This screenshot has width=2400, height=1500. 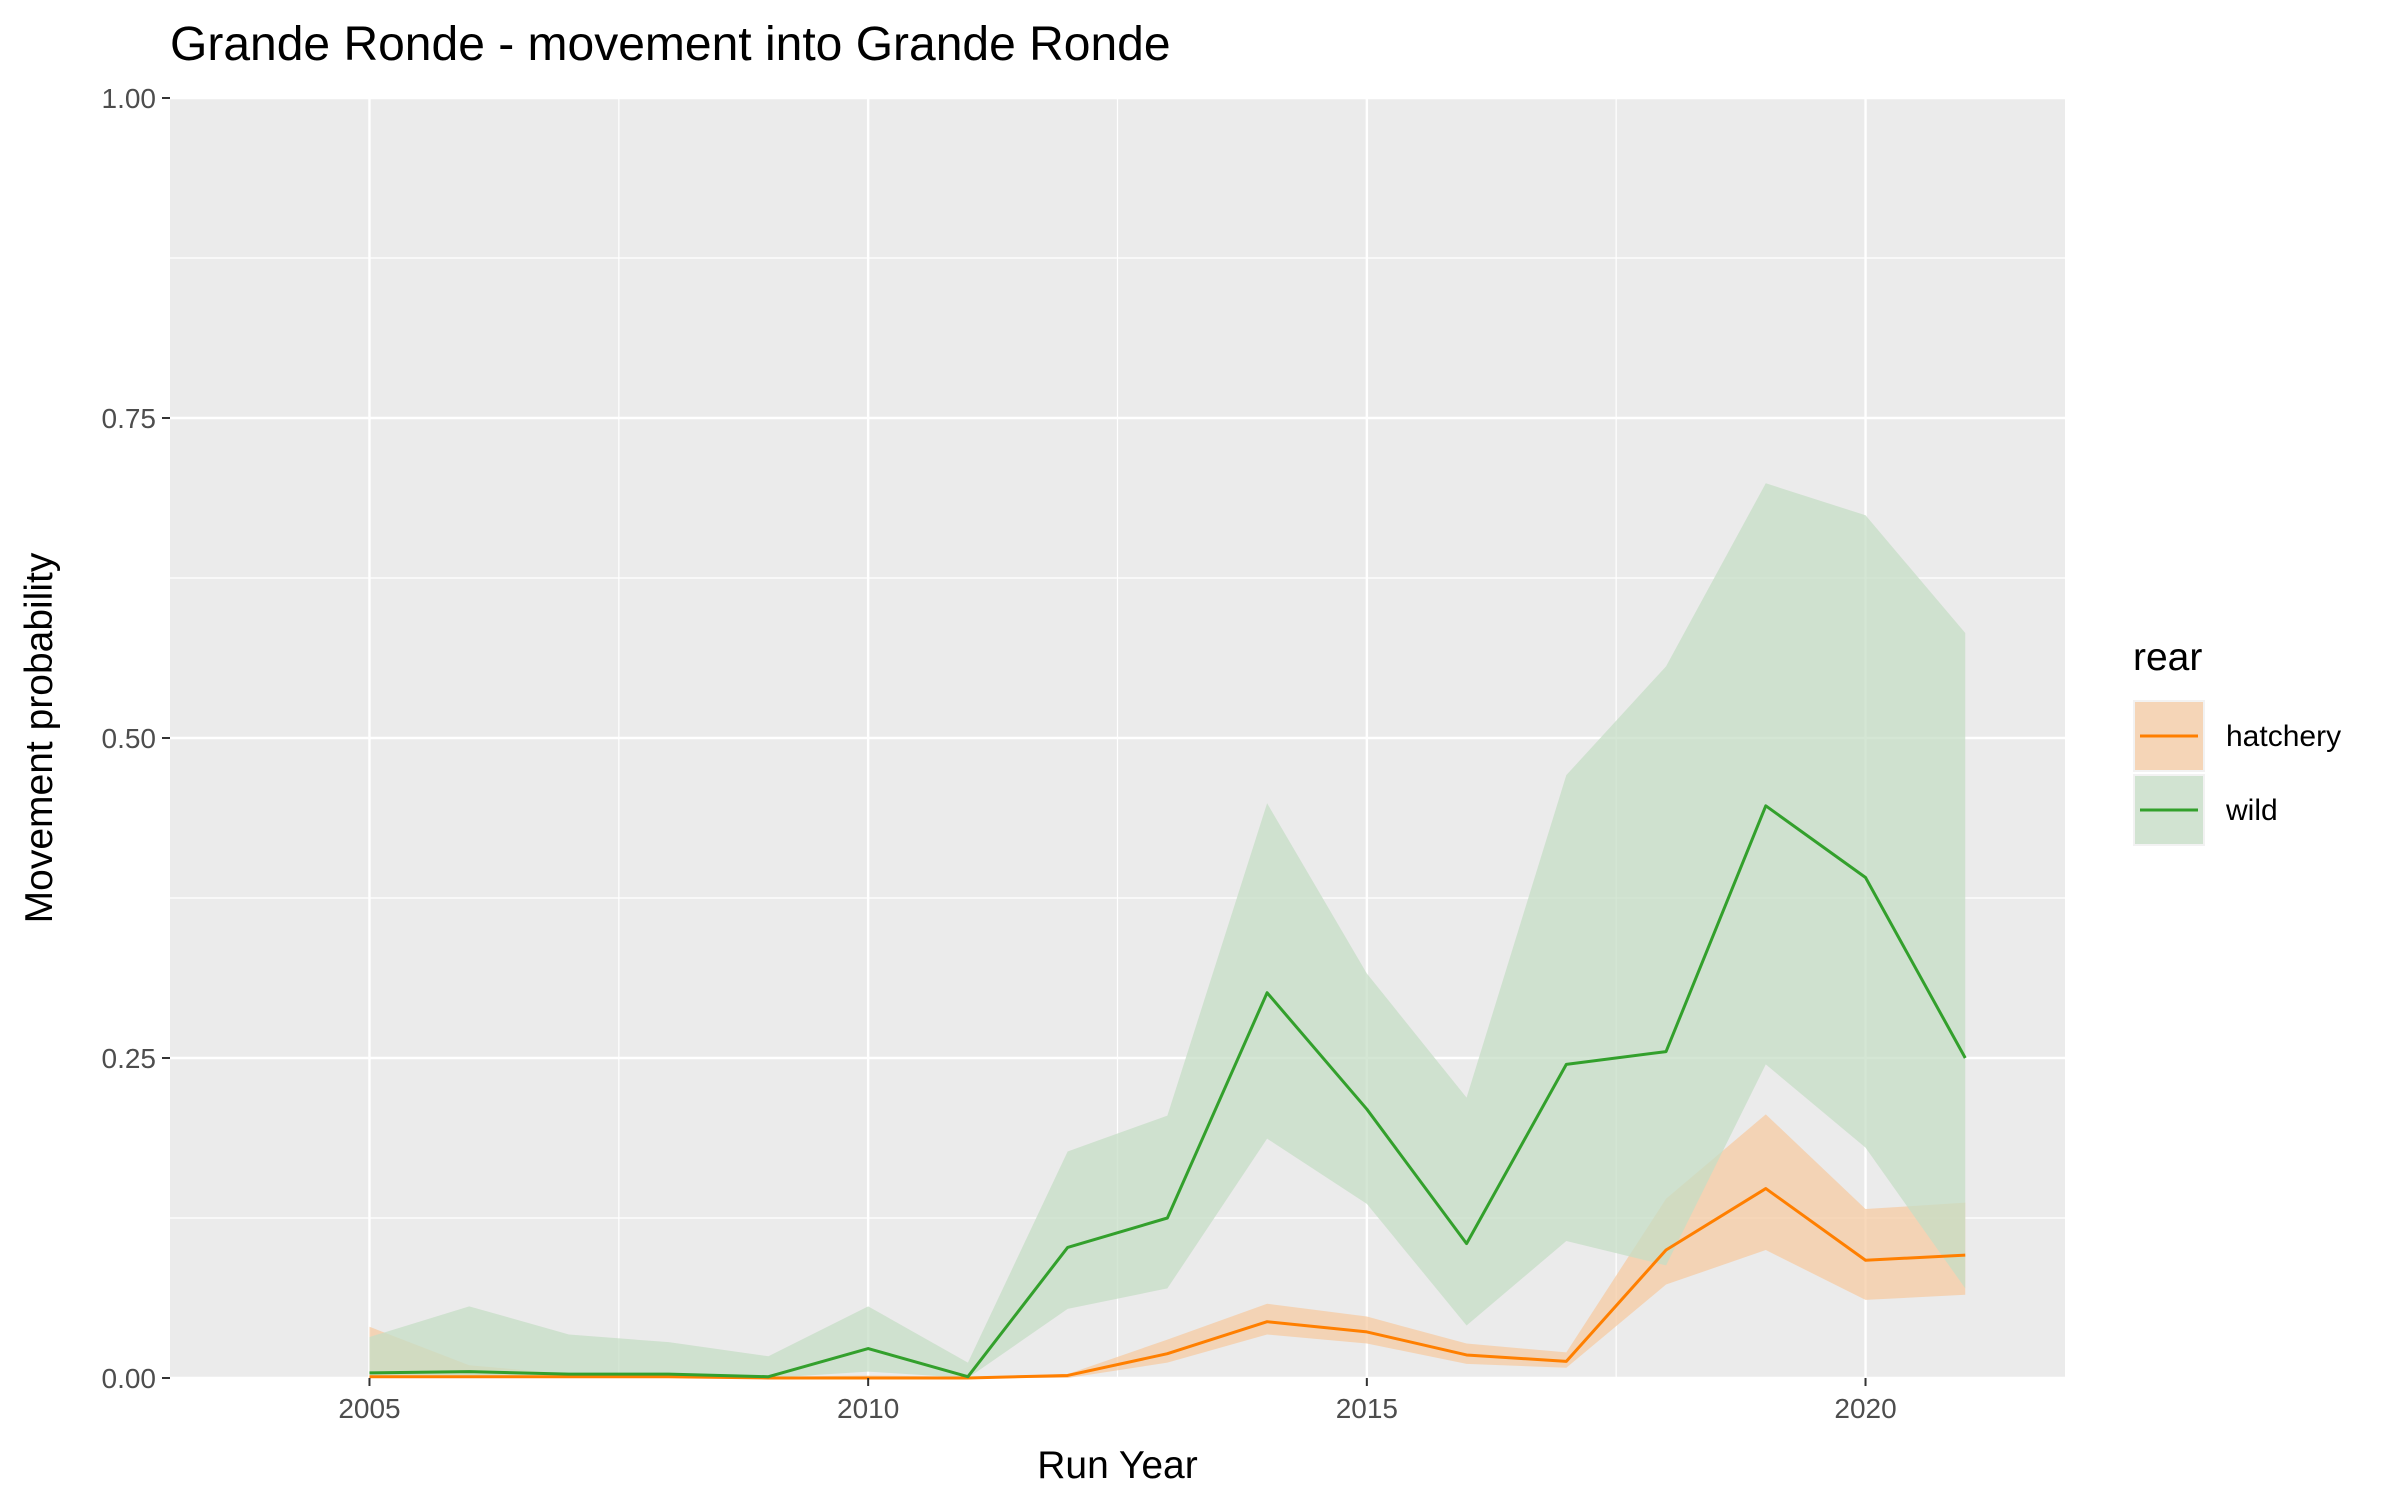 I want to click on y-tick-label: 0.75, so click(x=129, y=418).